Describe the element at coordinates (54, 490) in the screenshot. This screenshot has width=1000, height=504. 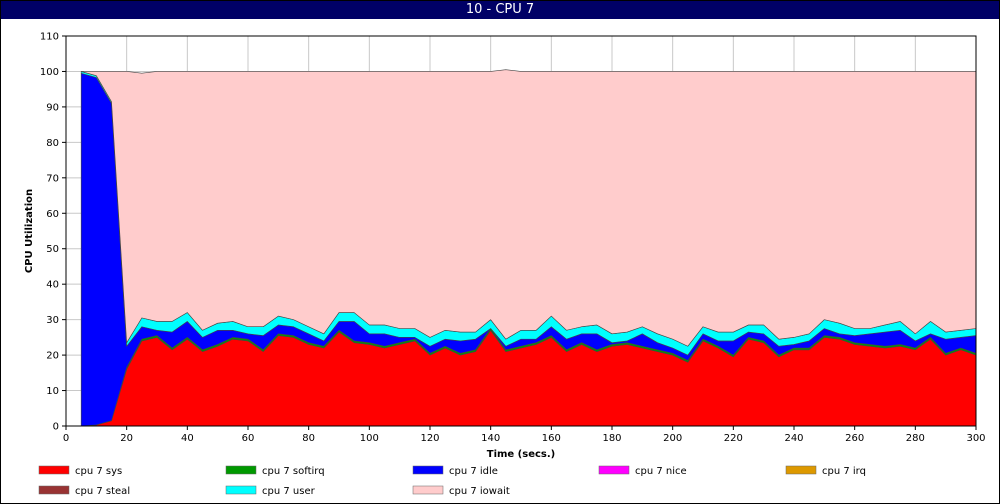
I see `legend-swatch-cpu-7-steal` at that location.